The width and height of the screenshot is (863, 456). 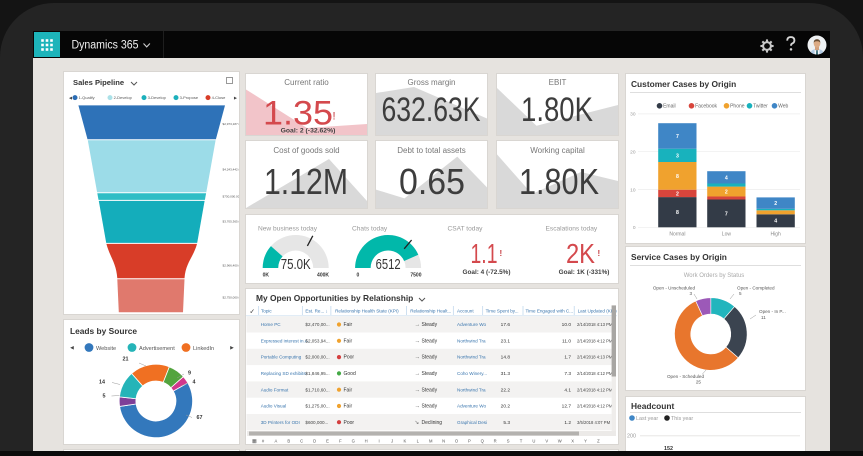 I want to click on svg-text: F, so click(x=340, y=441).